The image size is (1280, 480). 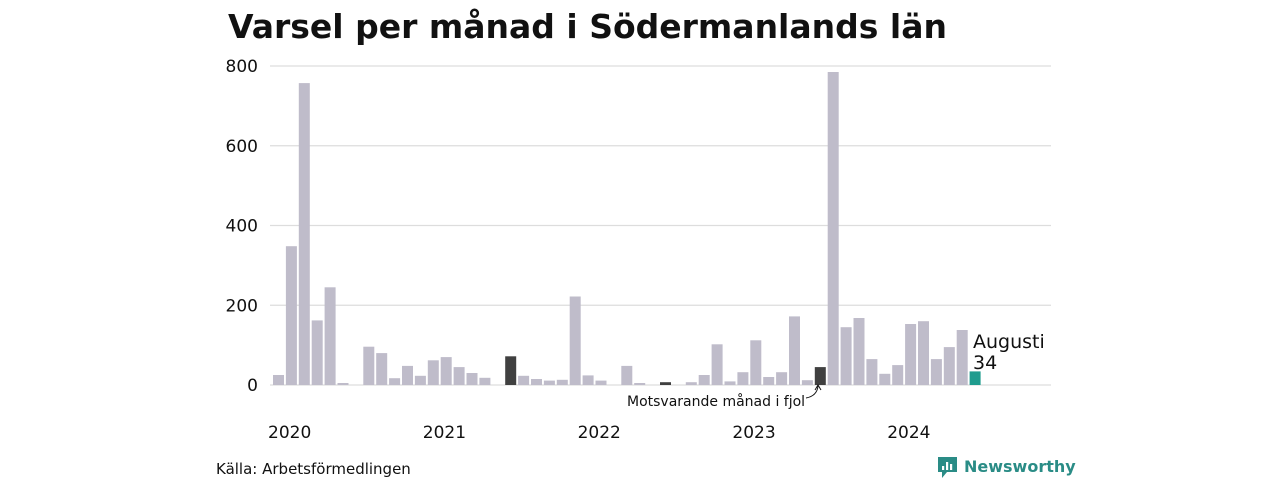 I want to click on brand-name: Newsworthy, so click(x=1020, y=466).